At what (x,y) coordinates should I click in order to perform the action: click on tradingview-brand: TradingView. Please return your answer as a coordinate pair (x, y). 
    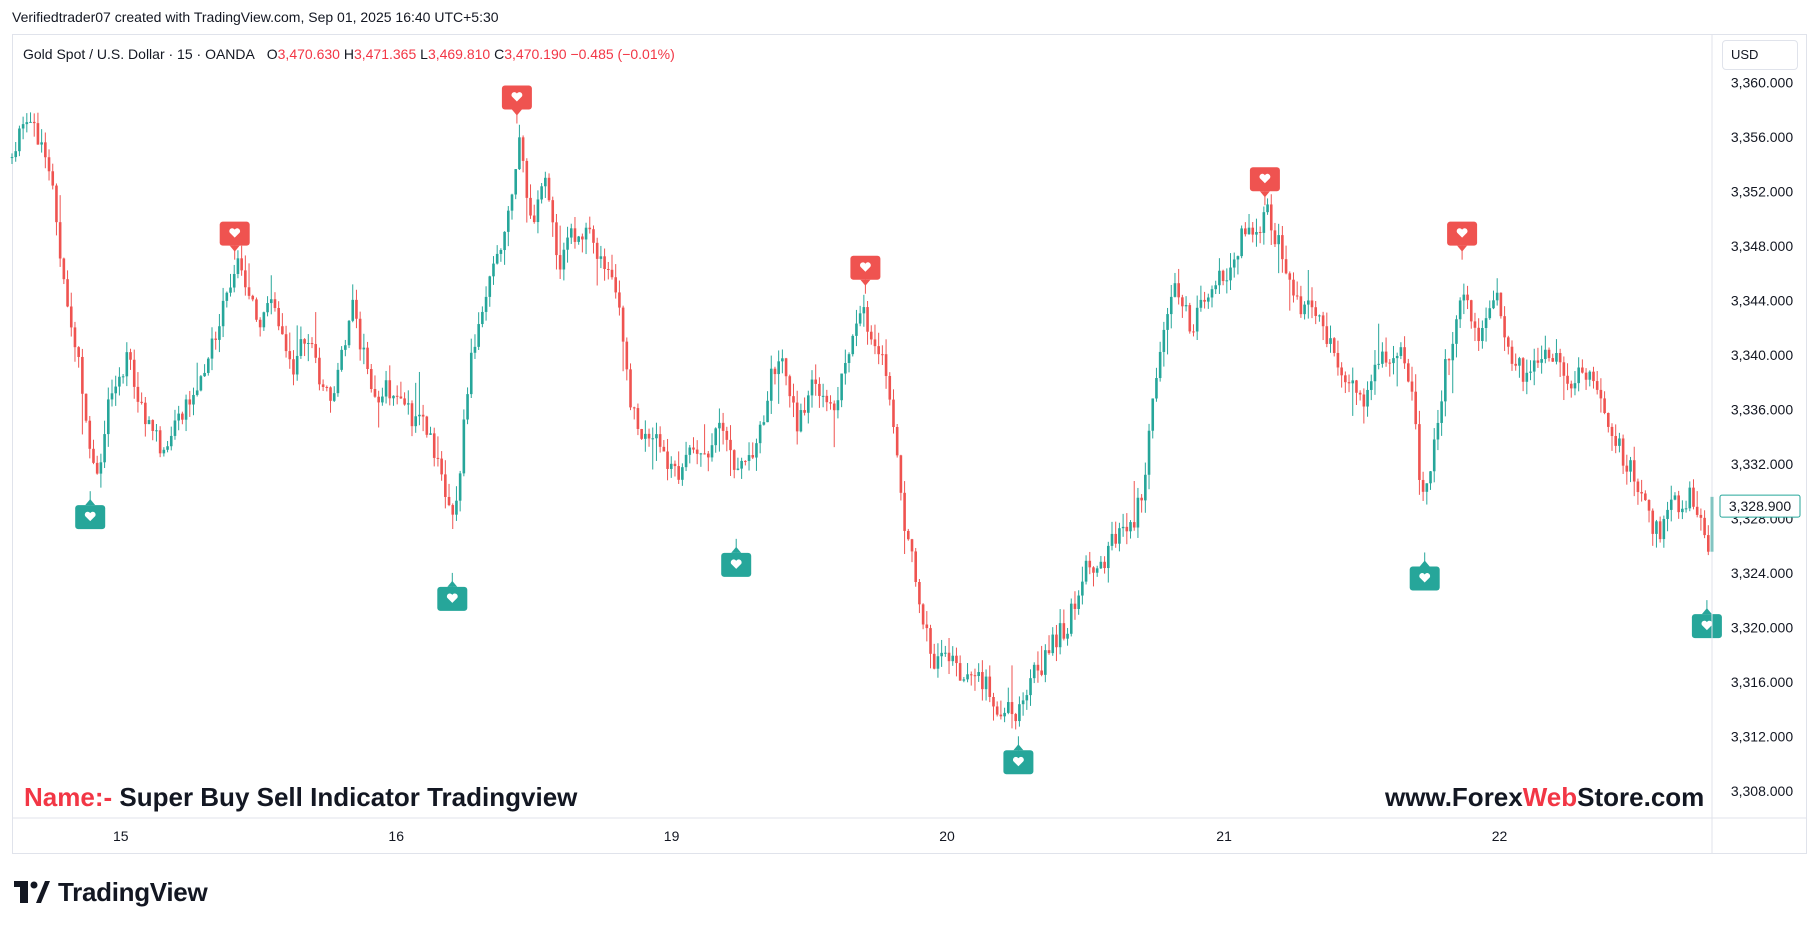
    Looking at the image, I should click on (111, 891).